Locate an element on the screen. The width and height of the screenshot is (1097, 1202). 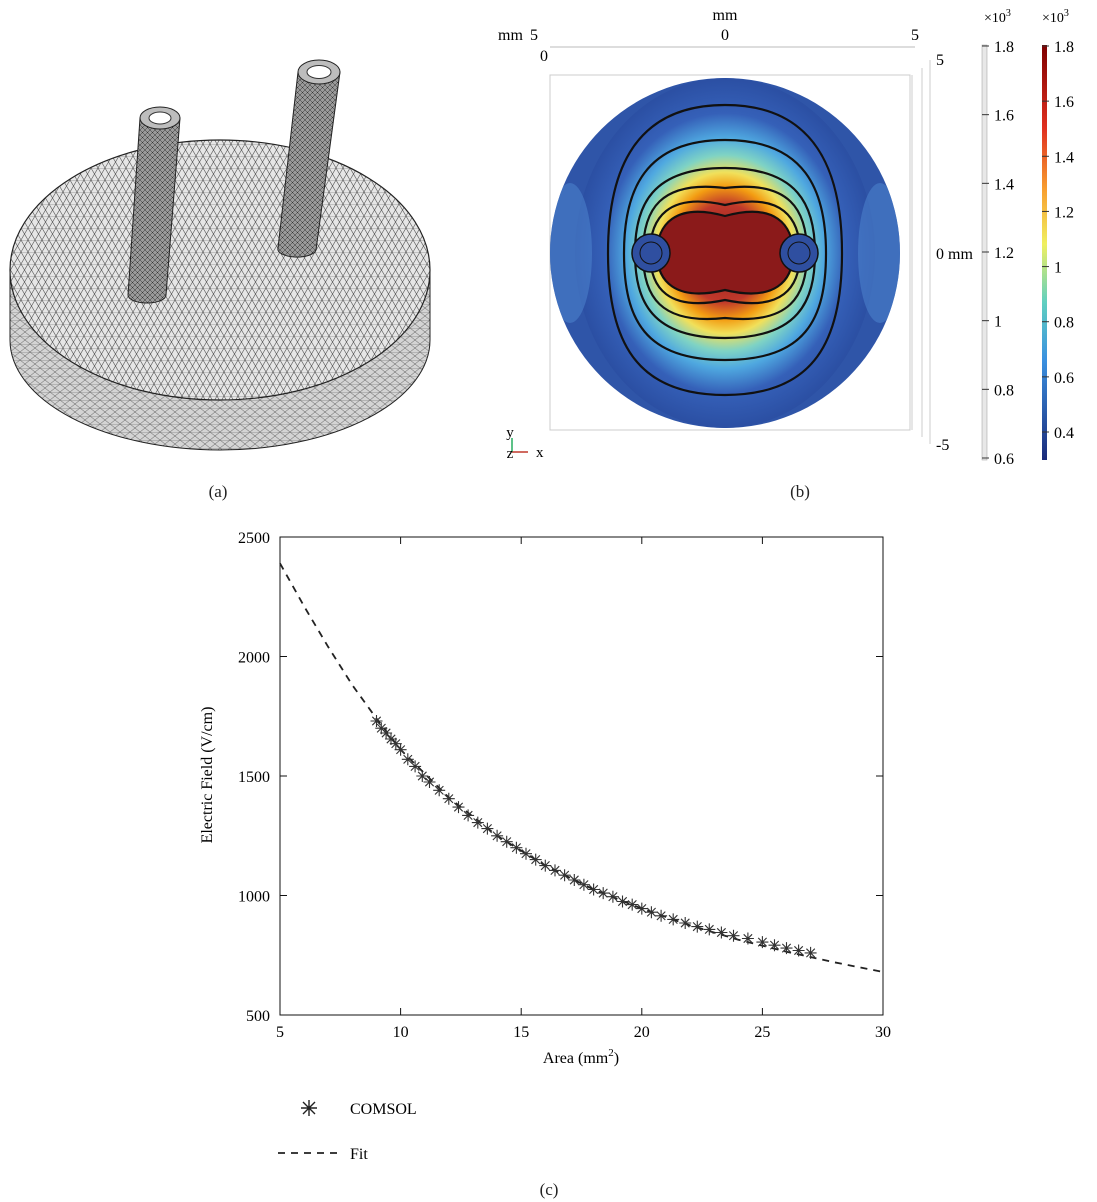
colorbar-gray-tick-label: 1.8 is located at coordinates (1004, 47).